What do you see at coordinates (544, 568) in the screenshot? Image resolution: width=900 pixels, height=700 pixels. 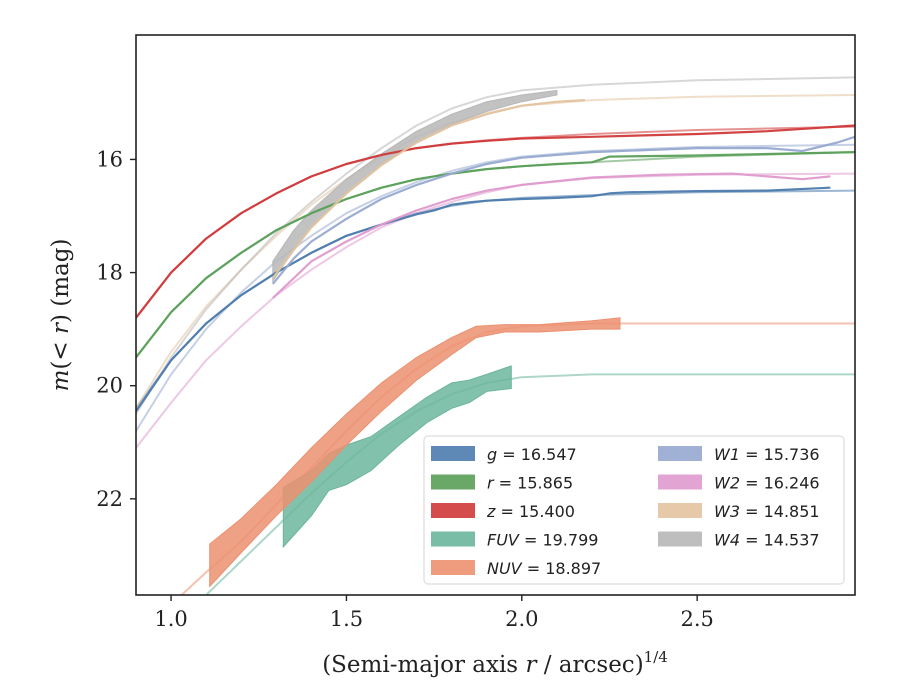 I see `legend-label-nuv: NUV = 18.897` at bounding box center [544, 568].